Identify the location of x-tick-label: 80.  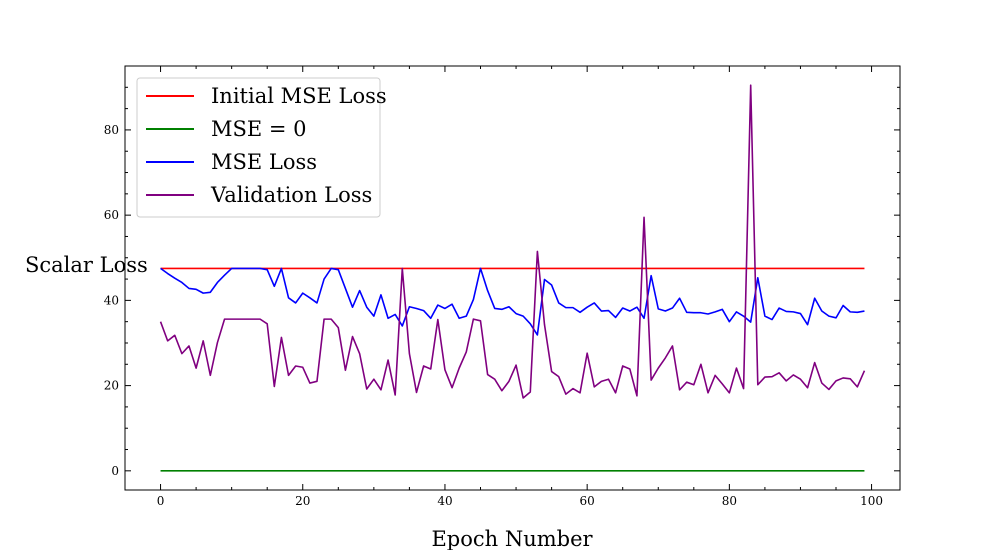
(729, 501).